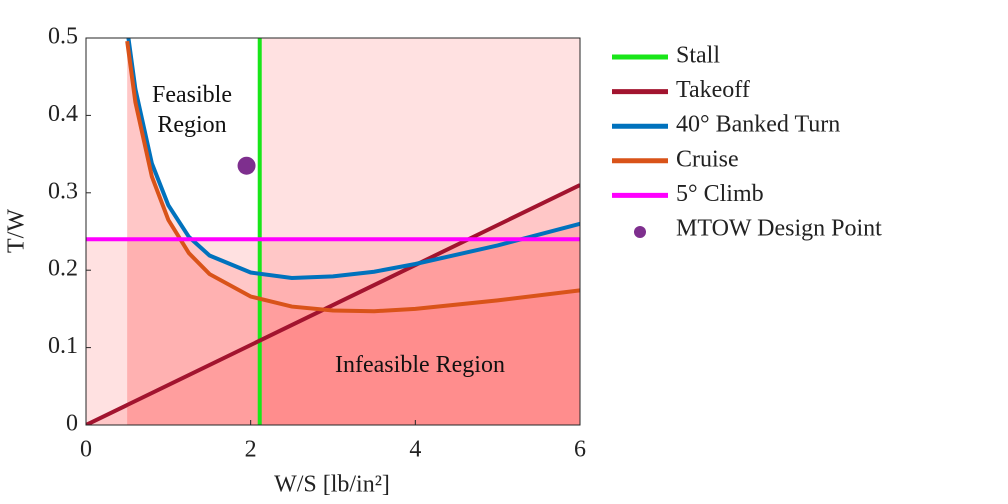 The height and width of the screenshot is (504, 1008). Describe the element at coordinates (720, 194) in the screenshot. I see `legend-label: 5° Climb` at that location.